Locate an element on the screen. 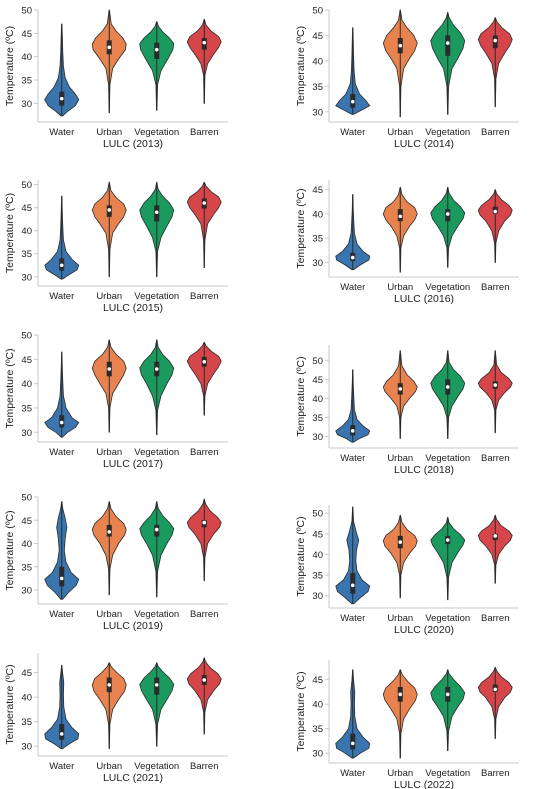 This screenshot has width=550, height=789. x-axis-title: LULC (2014) is located at coordinates (424, 144).